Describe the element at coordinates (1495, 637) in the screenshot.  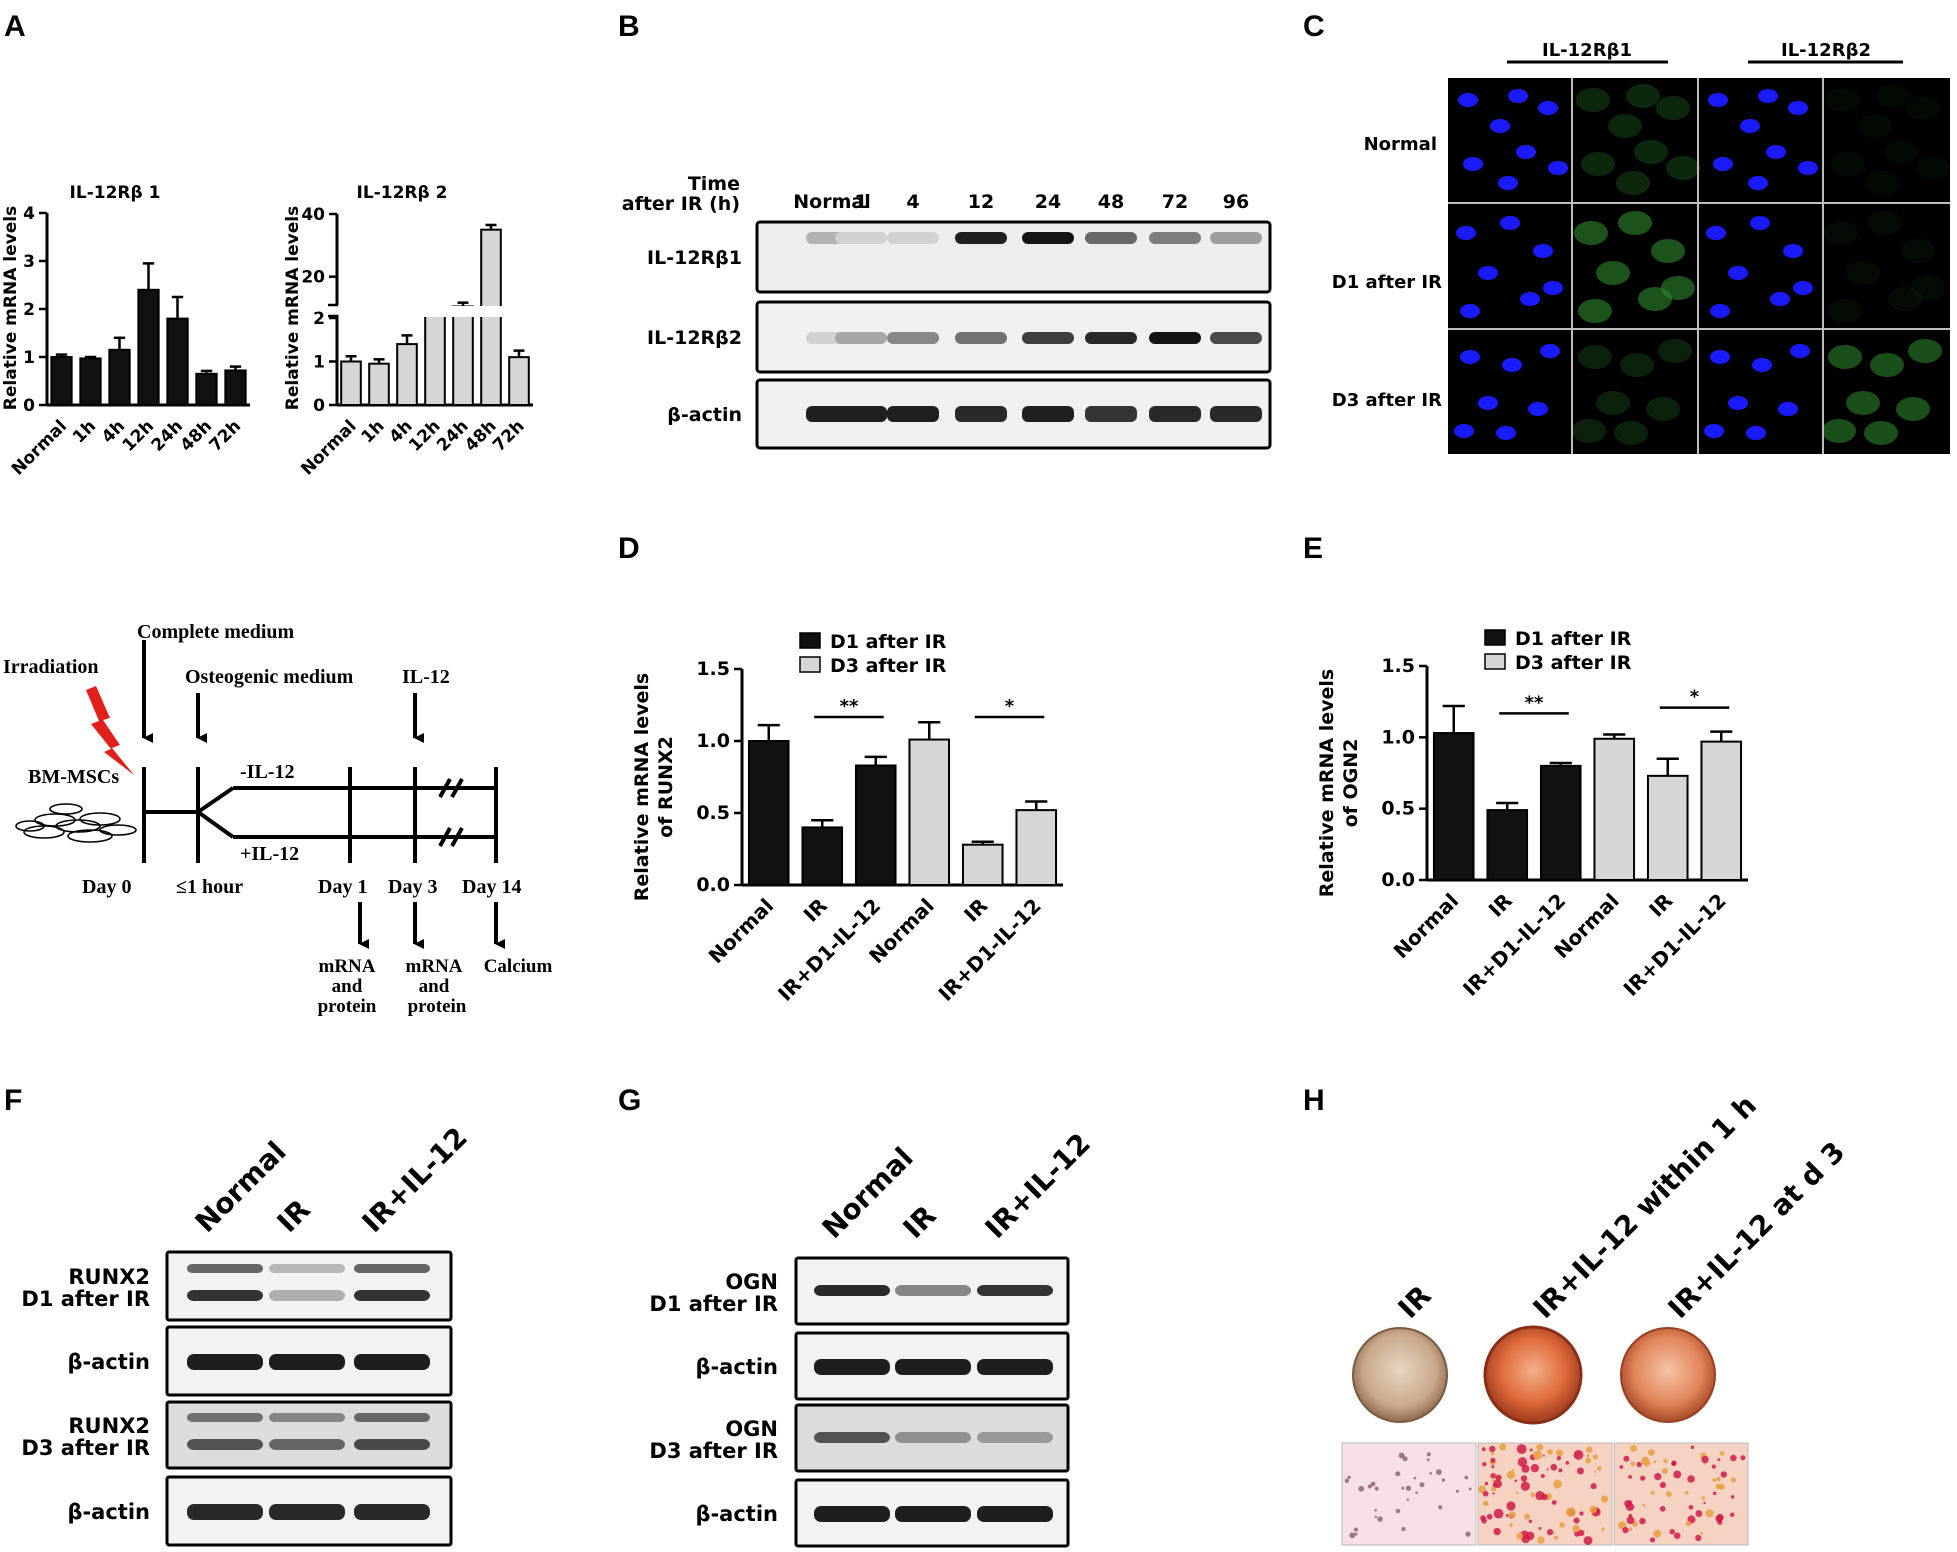
I see `legend-swatch-d1` at that location.